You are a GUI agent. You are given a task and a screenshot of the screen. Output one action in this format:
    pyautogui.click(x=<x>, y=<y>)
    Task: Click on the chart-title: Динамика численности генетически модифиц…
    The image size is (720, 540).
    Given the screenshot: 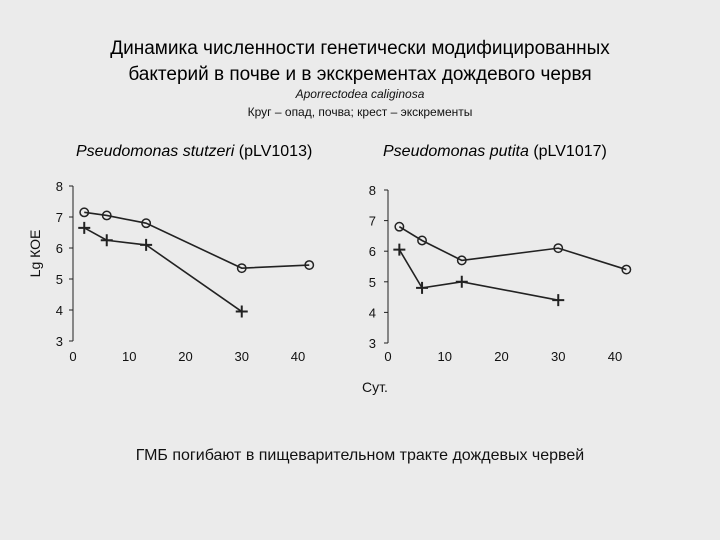 What is the action you would take?
    pyautogui.click(x=360, y=62)
    